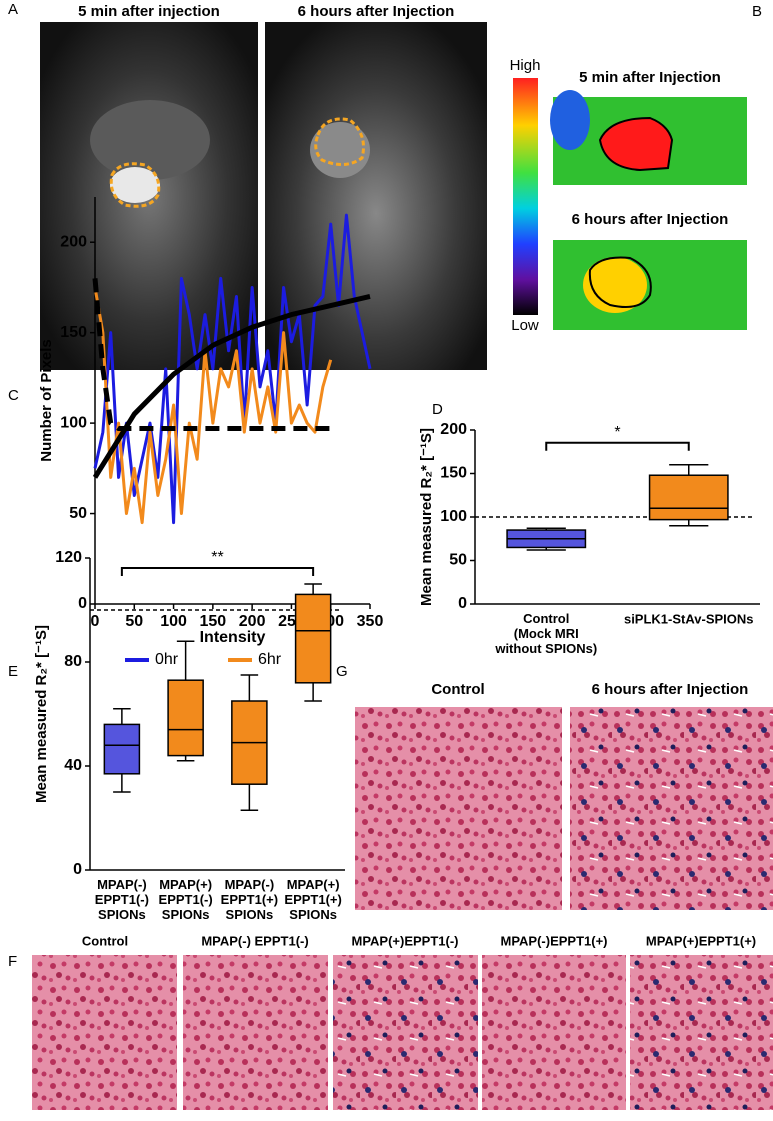 The image size is (773, 1121). Describe the element at coordinates (13, 671) in the screenshot. I see `panel-label: E` at that location.